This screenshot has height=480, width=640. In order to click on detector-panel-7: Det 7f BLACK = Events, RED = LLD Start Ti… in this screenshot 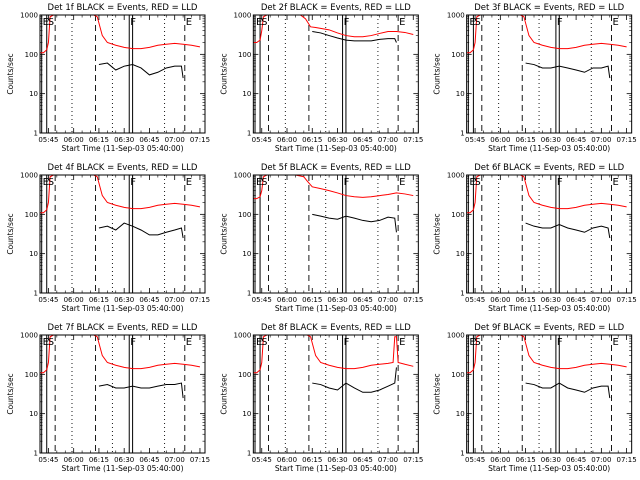, I will do `click(108, 398)`.